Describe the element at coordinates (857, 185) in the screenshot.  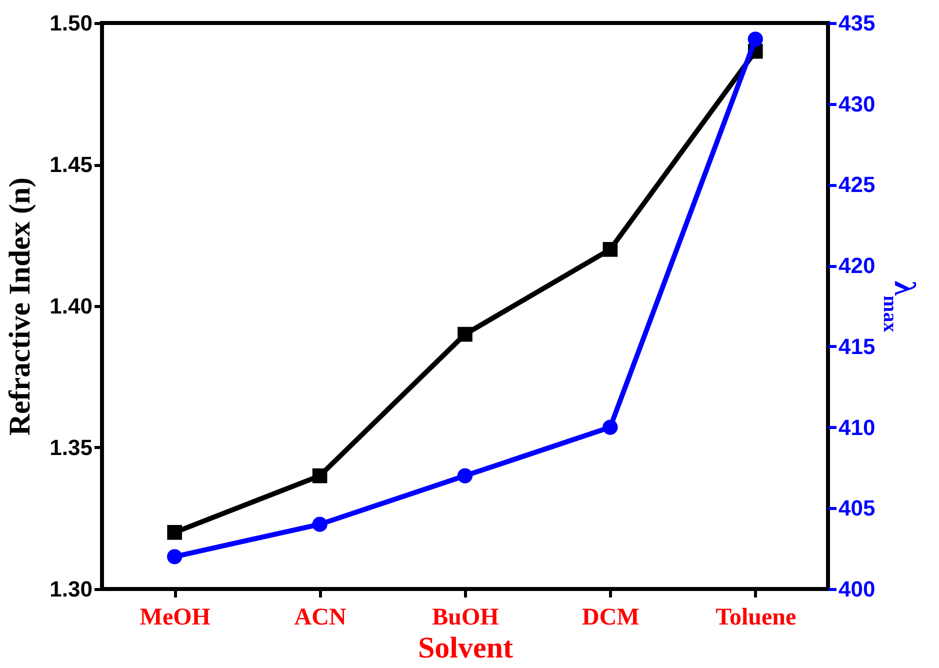
I see `y2-tick-label: 425` at that location.